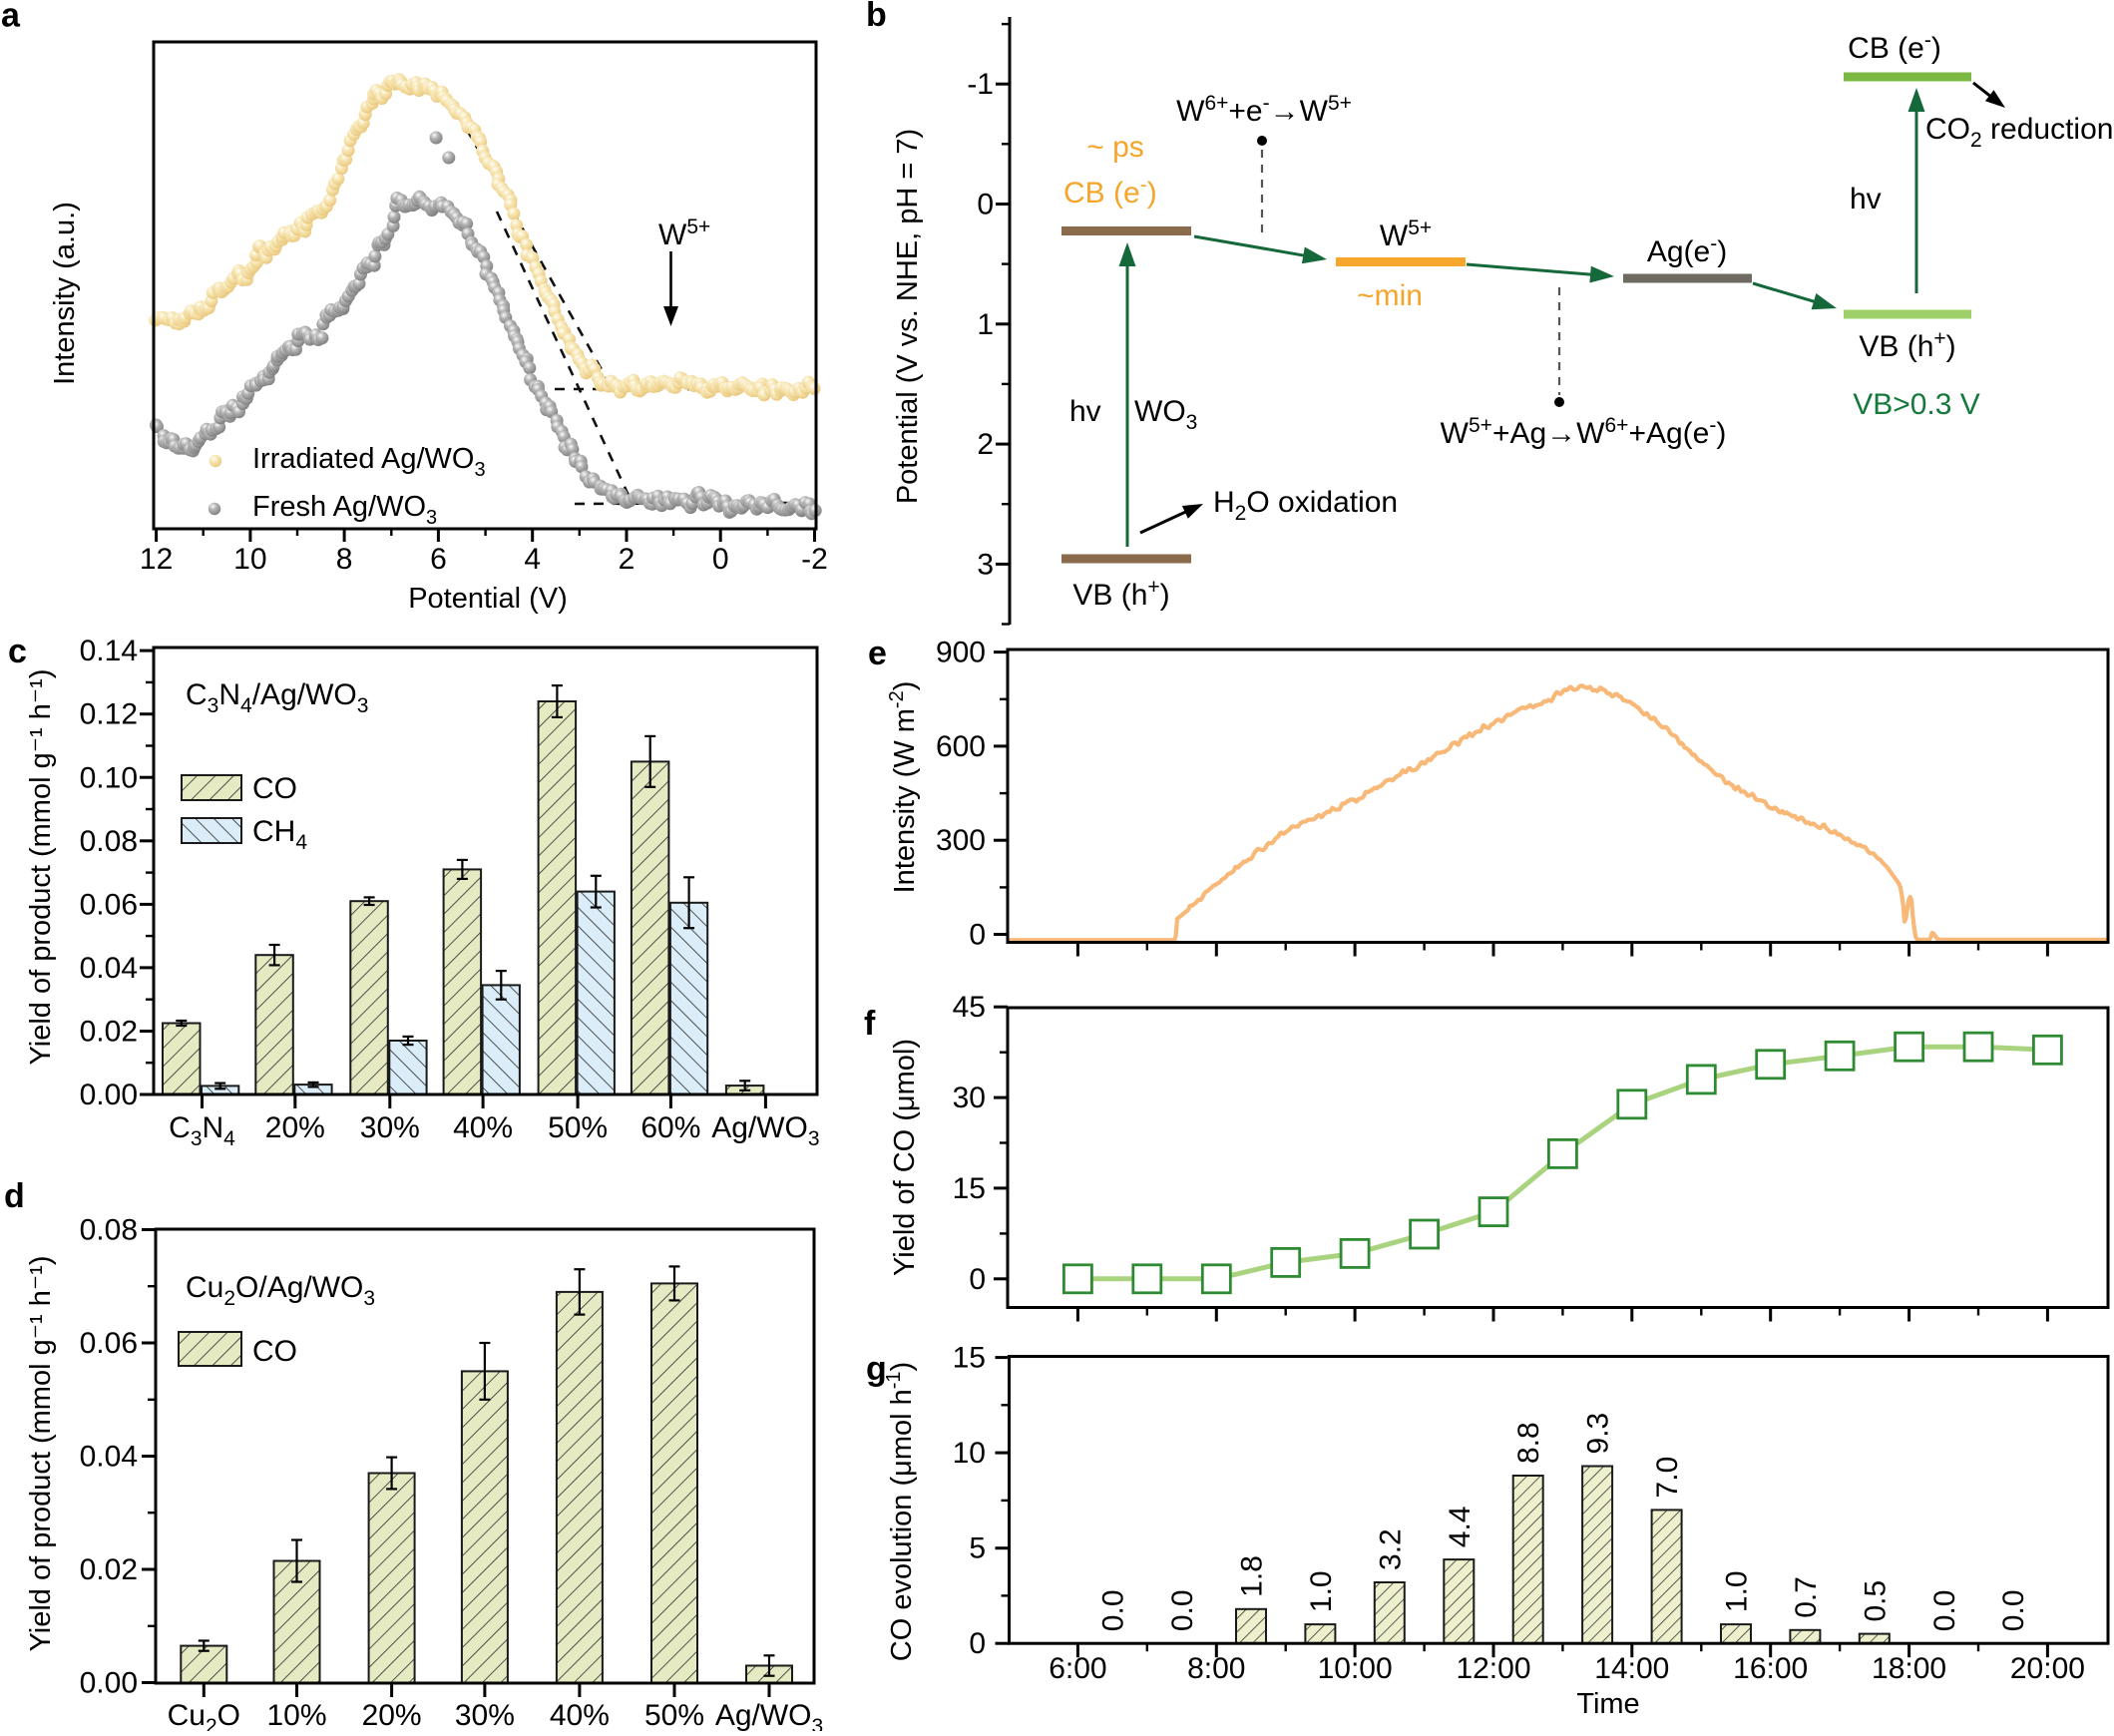  What do you see at coordinates (1264, 110) in the screenshot?
I see `svg-text: W6++e-→W5+` at bounding box center [1264, 110].